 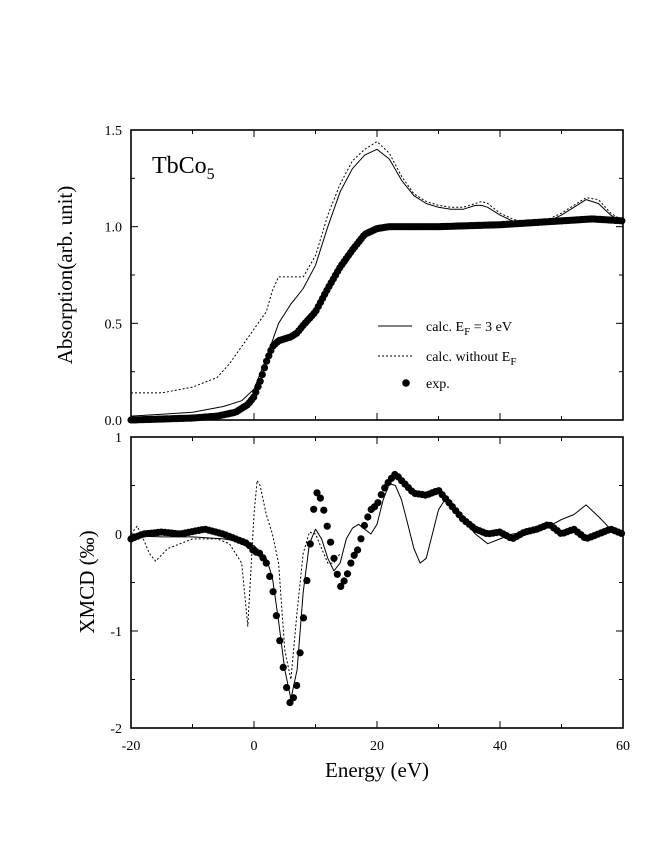 I want to click on top-y-axis-label: Absorption(arb. unit), so click(x=65, y=275).